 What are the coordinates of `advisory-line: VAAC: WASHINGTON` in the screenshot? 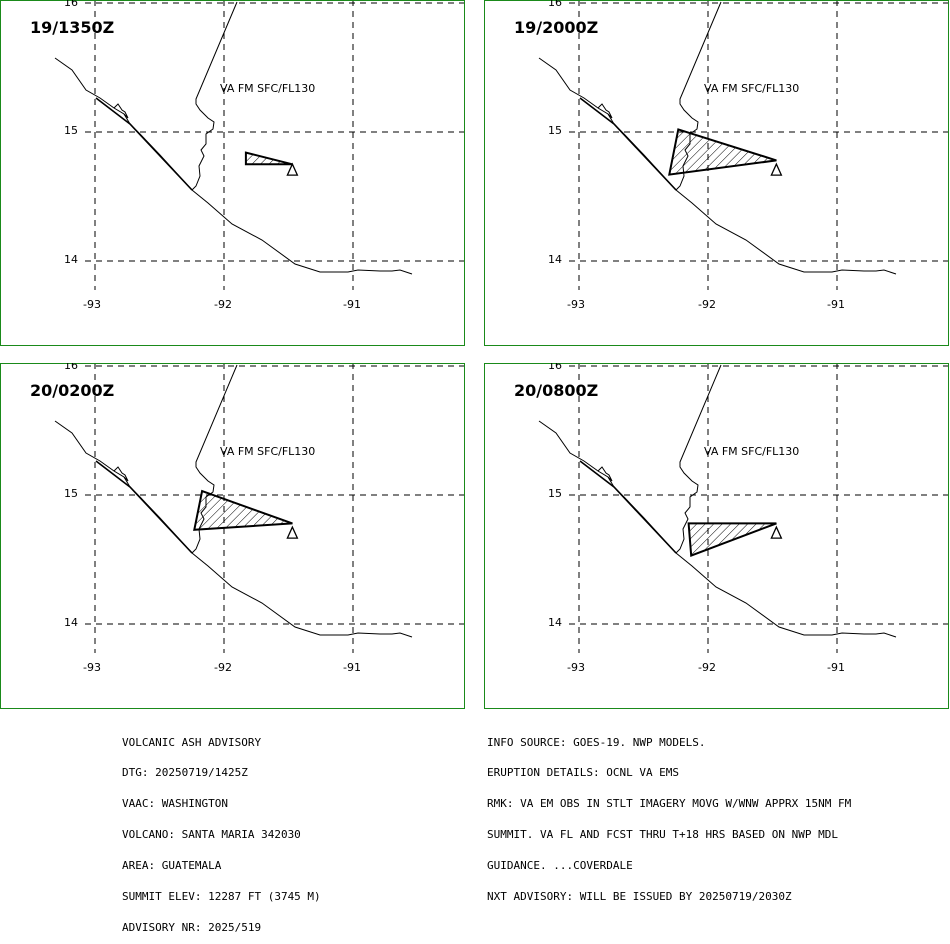 It's located at (175, 804).